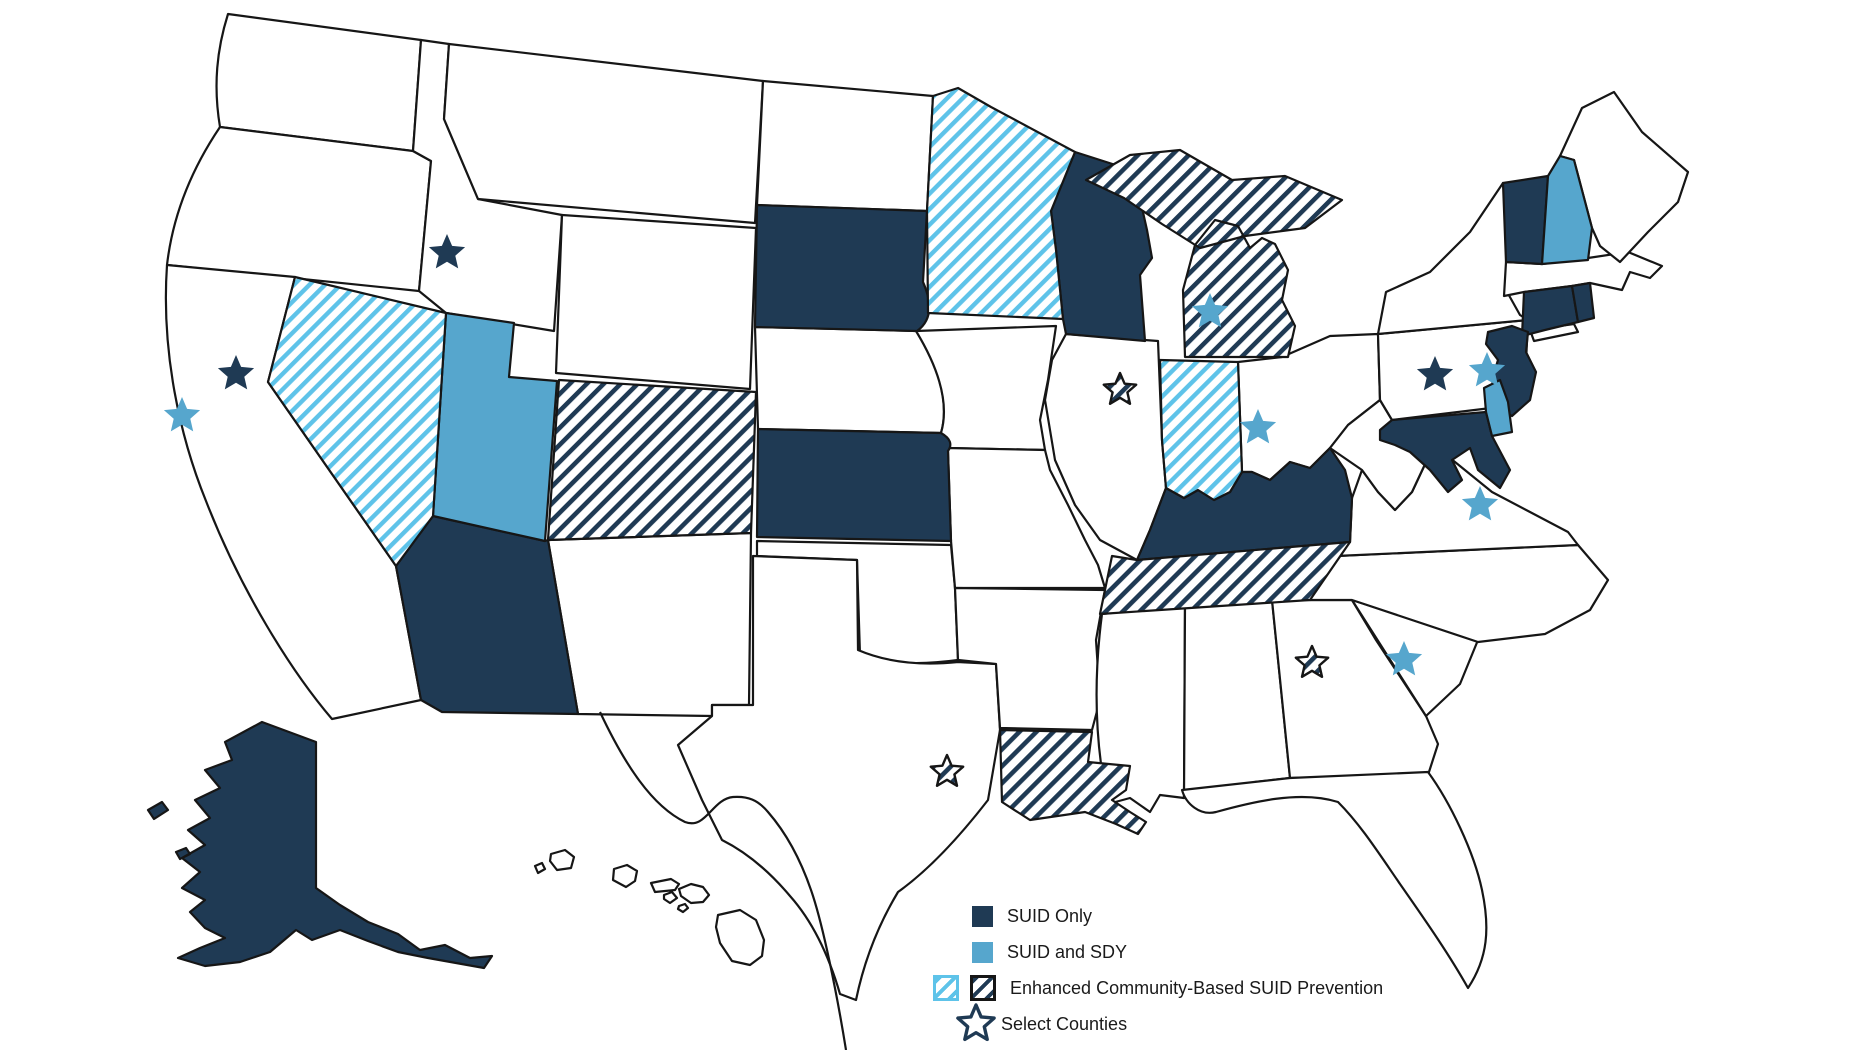 The image size is (1867, 1050). I want to click on state-nv, so click(357, 421).